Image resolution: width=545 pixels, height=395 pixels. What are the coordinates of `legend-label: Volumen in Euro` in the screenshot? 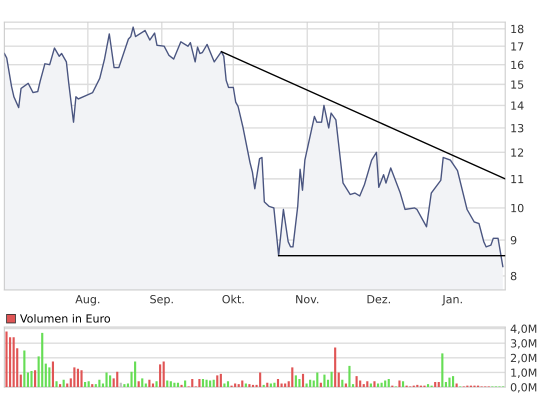 It's located at (65, 318).